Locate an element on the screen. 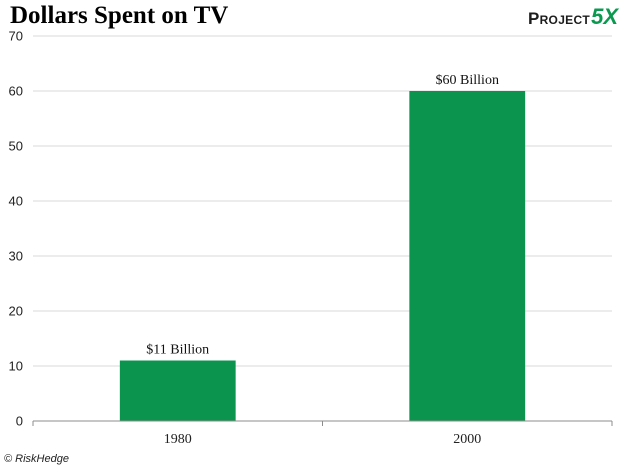  x-axis-tick-labels: 1980 2000 is located at coordinates (323, 439).